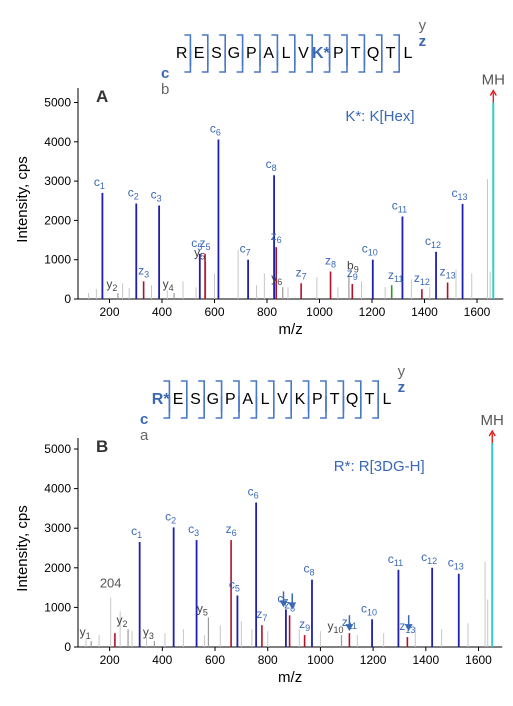 This screenshot has width=513, height=706. I want to click on x-axis-label: m/z, so click(291, 329).